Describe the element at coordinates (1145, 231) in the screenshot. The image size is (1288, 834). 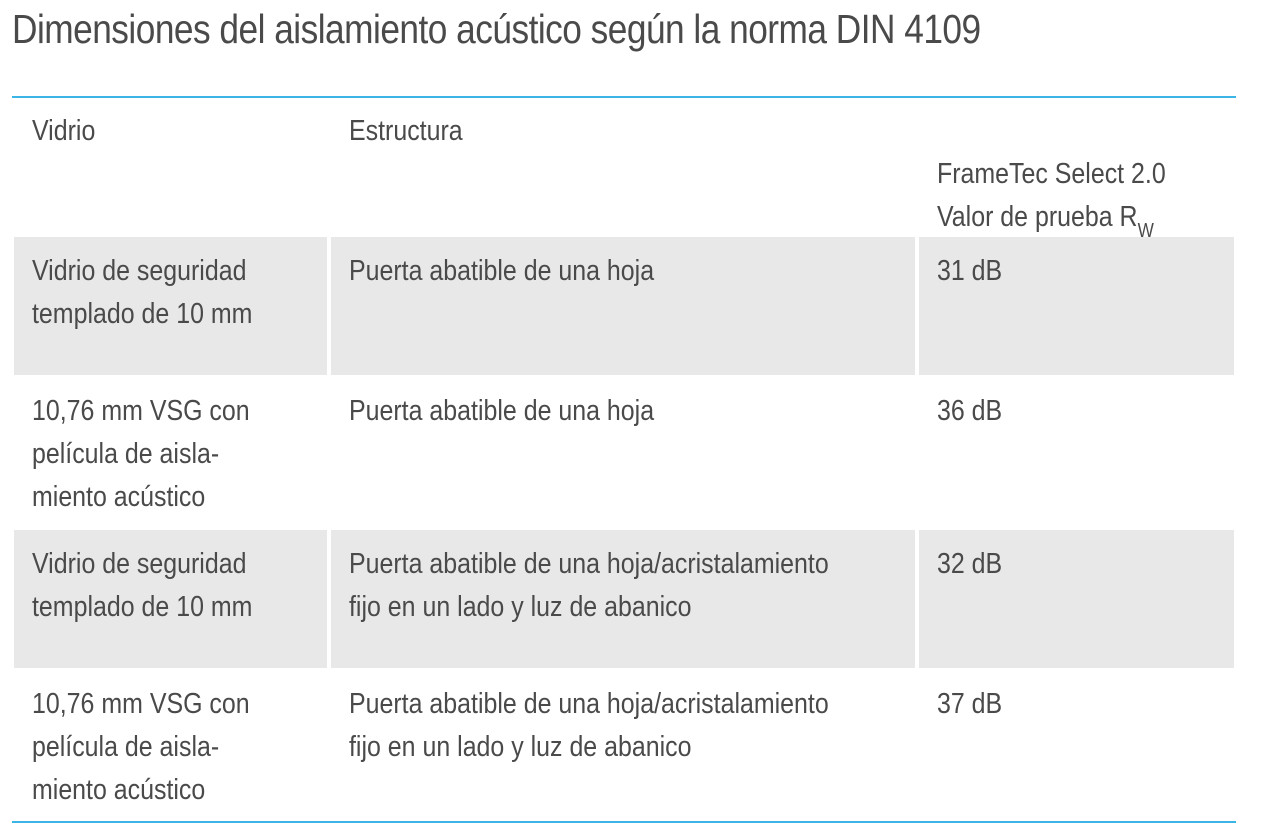
I see `header-value-subscript: W` at that location.